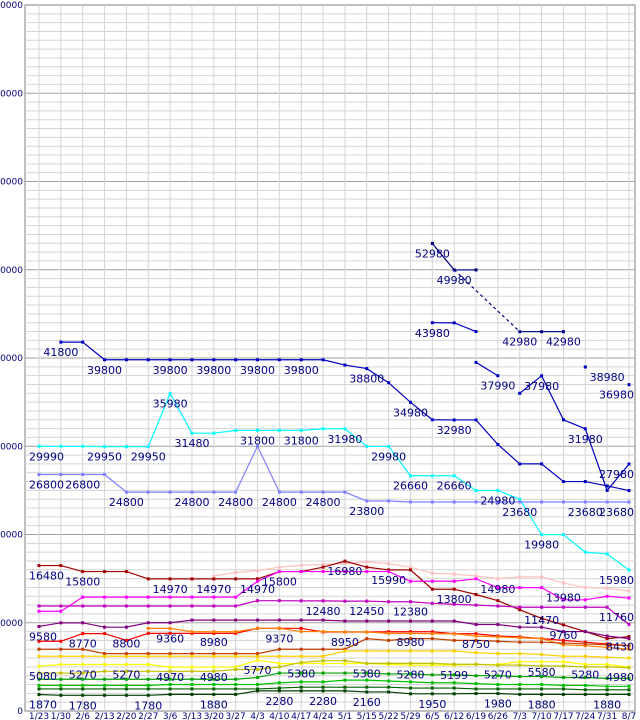 The height and width of the screenshot is (720, 640). What do you see at coordinates (104, 716) in the screenshot?
I see `x-tick-label: 2/13` at bounding box center [104, 716].